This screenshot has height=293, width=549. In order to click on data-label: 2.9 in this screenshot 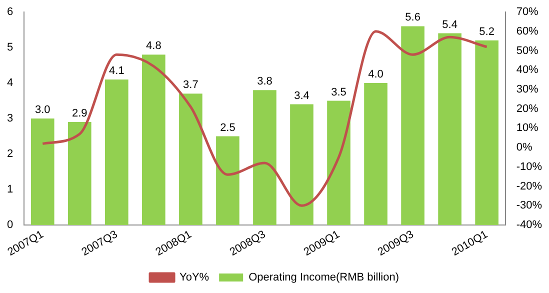, I will do `click(80, 114)`.